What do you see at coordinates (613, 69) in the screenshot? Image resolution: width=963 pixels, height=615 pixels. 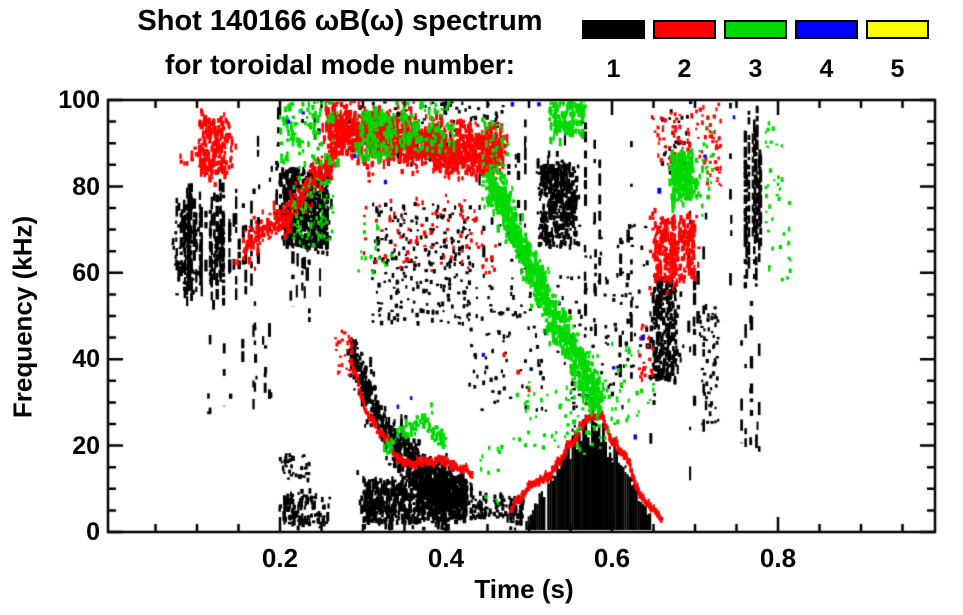 I see `legend-label-mode-1: 1` at bounding box center [613, 69].